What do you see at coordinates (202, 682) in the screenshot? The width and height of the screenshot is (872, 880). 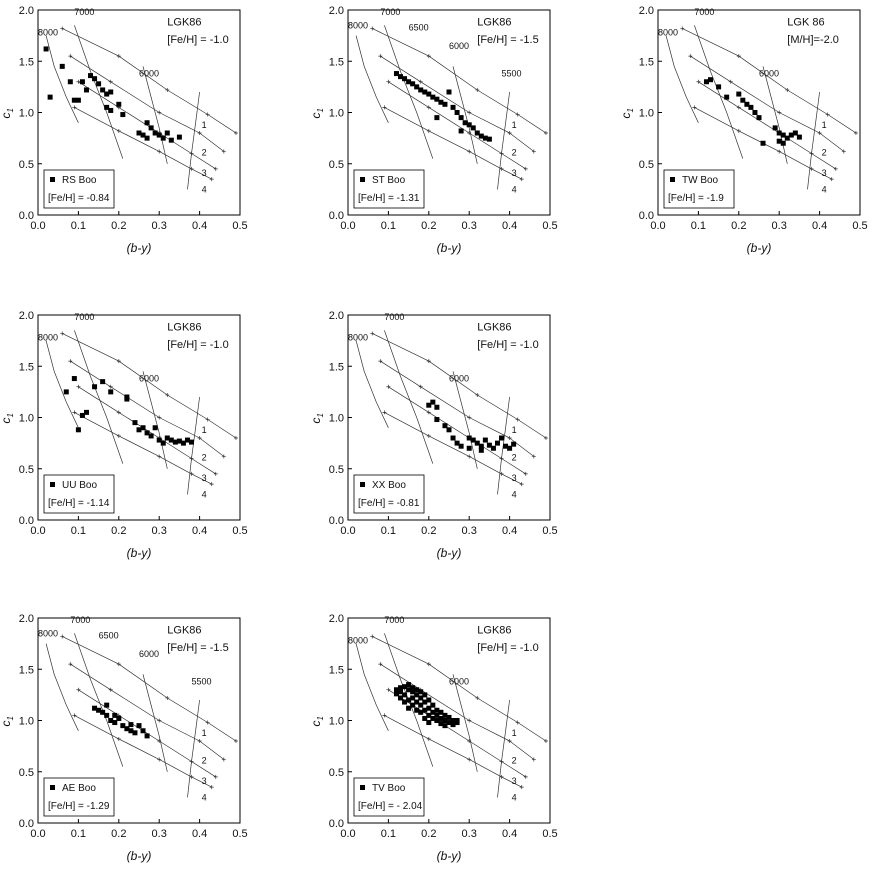 I see `teff-label: 5500` at bounding box center [202, 682].